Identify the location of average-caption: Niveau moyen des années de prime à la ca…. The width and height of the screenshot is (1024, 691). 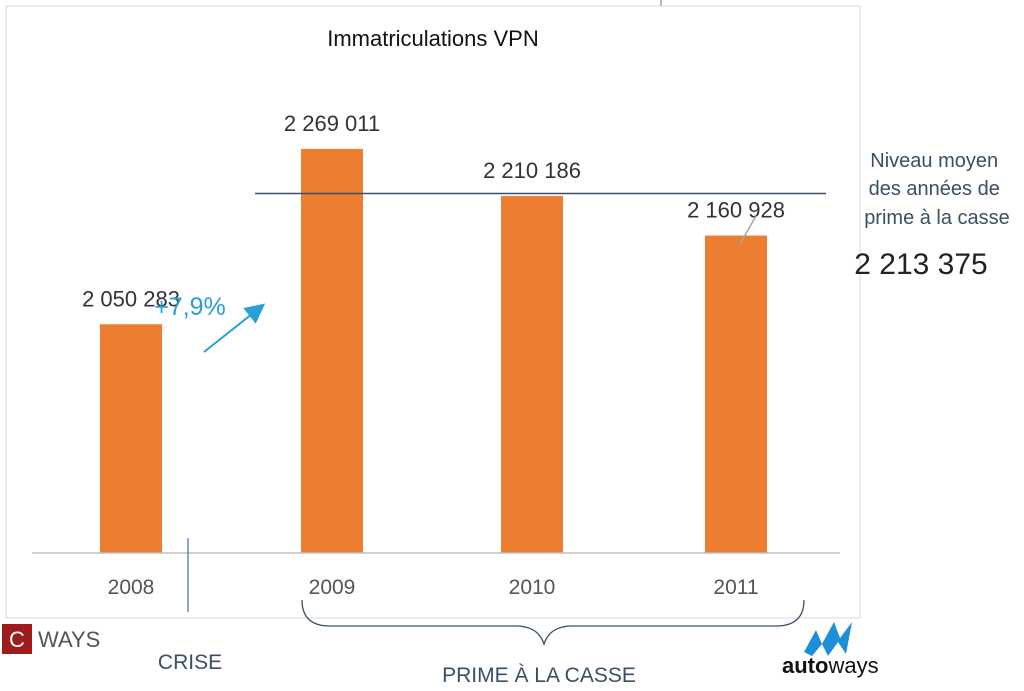
(937, 189).